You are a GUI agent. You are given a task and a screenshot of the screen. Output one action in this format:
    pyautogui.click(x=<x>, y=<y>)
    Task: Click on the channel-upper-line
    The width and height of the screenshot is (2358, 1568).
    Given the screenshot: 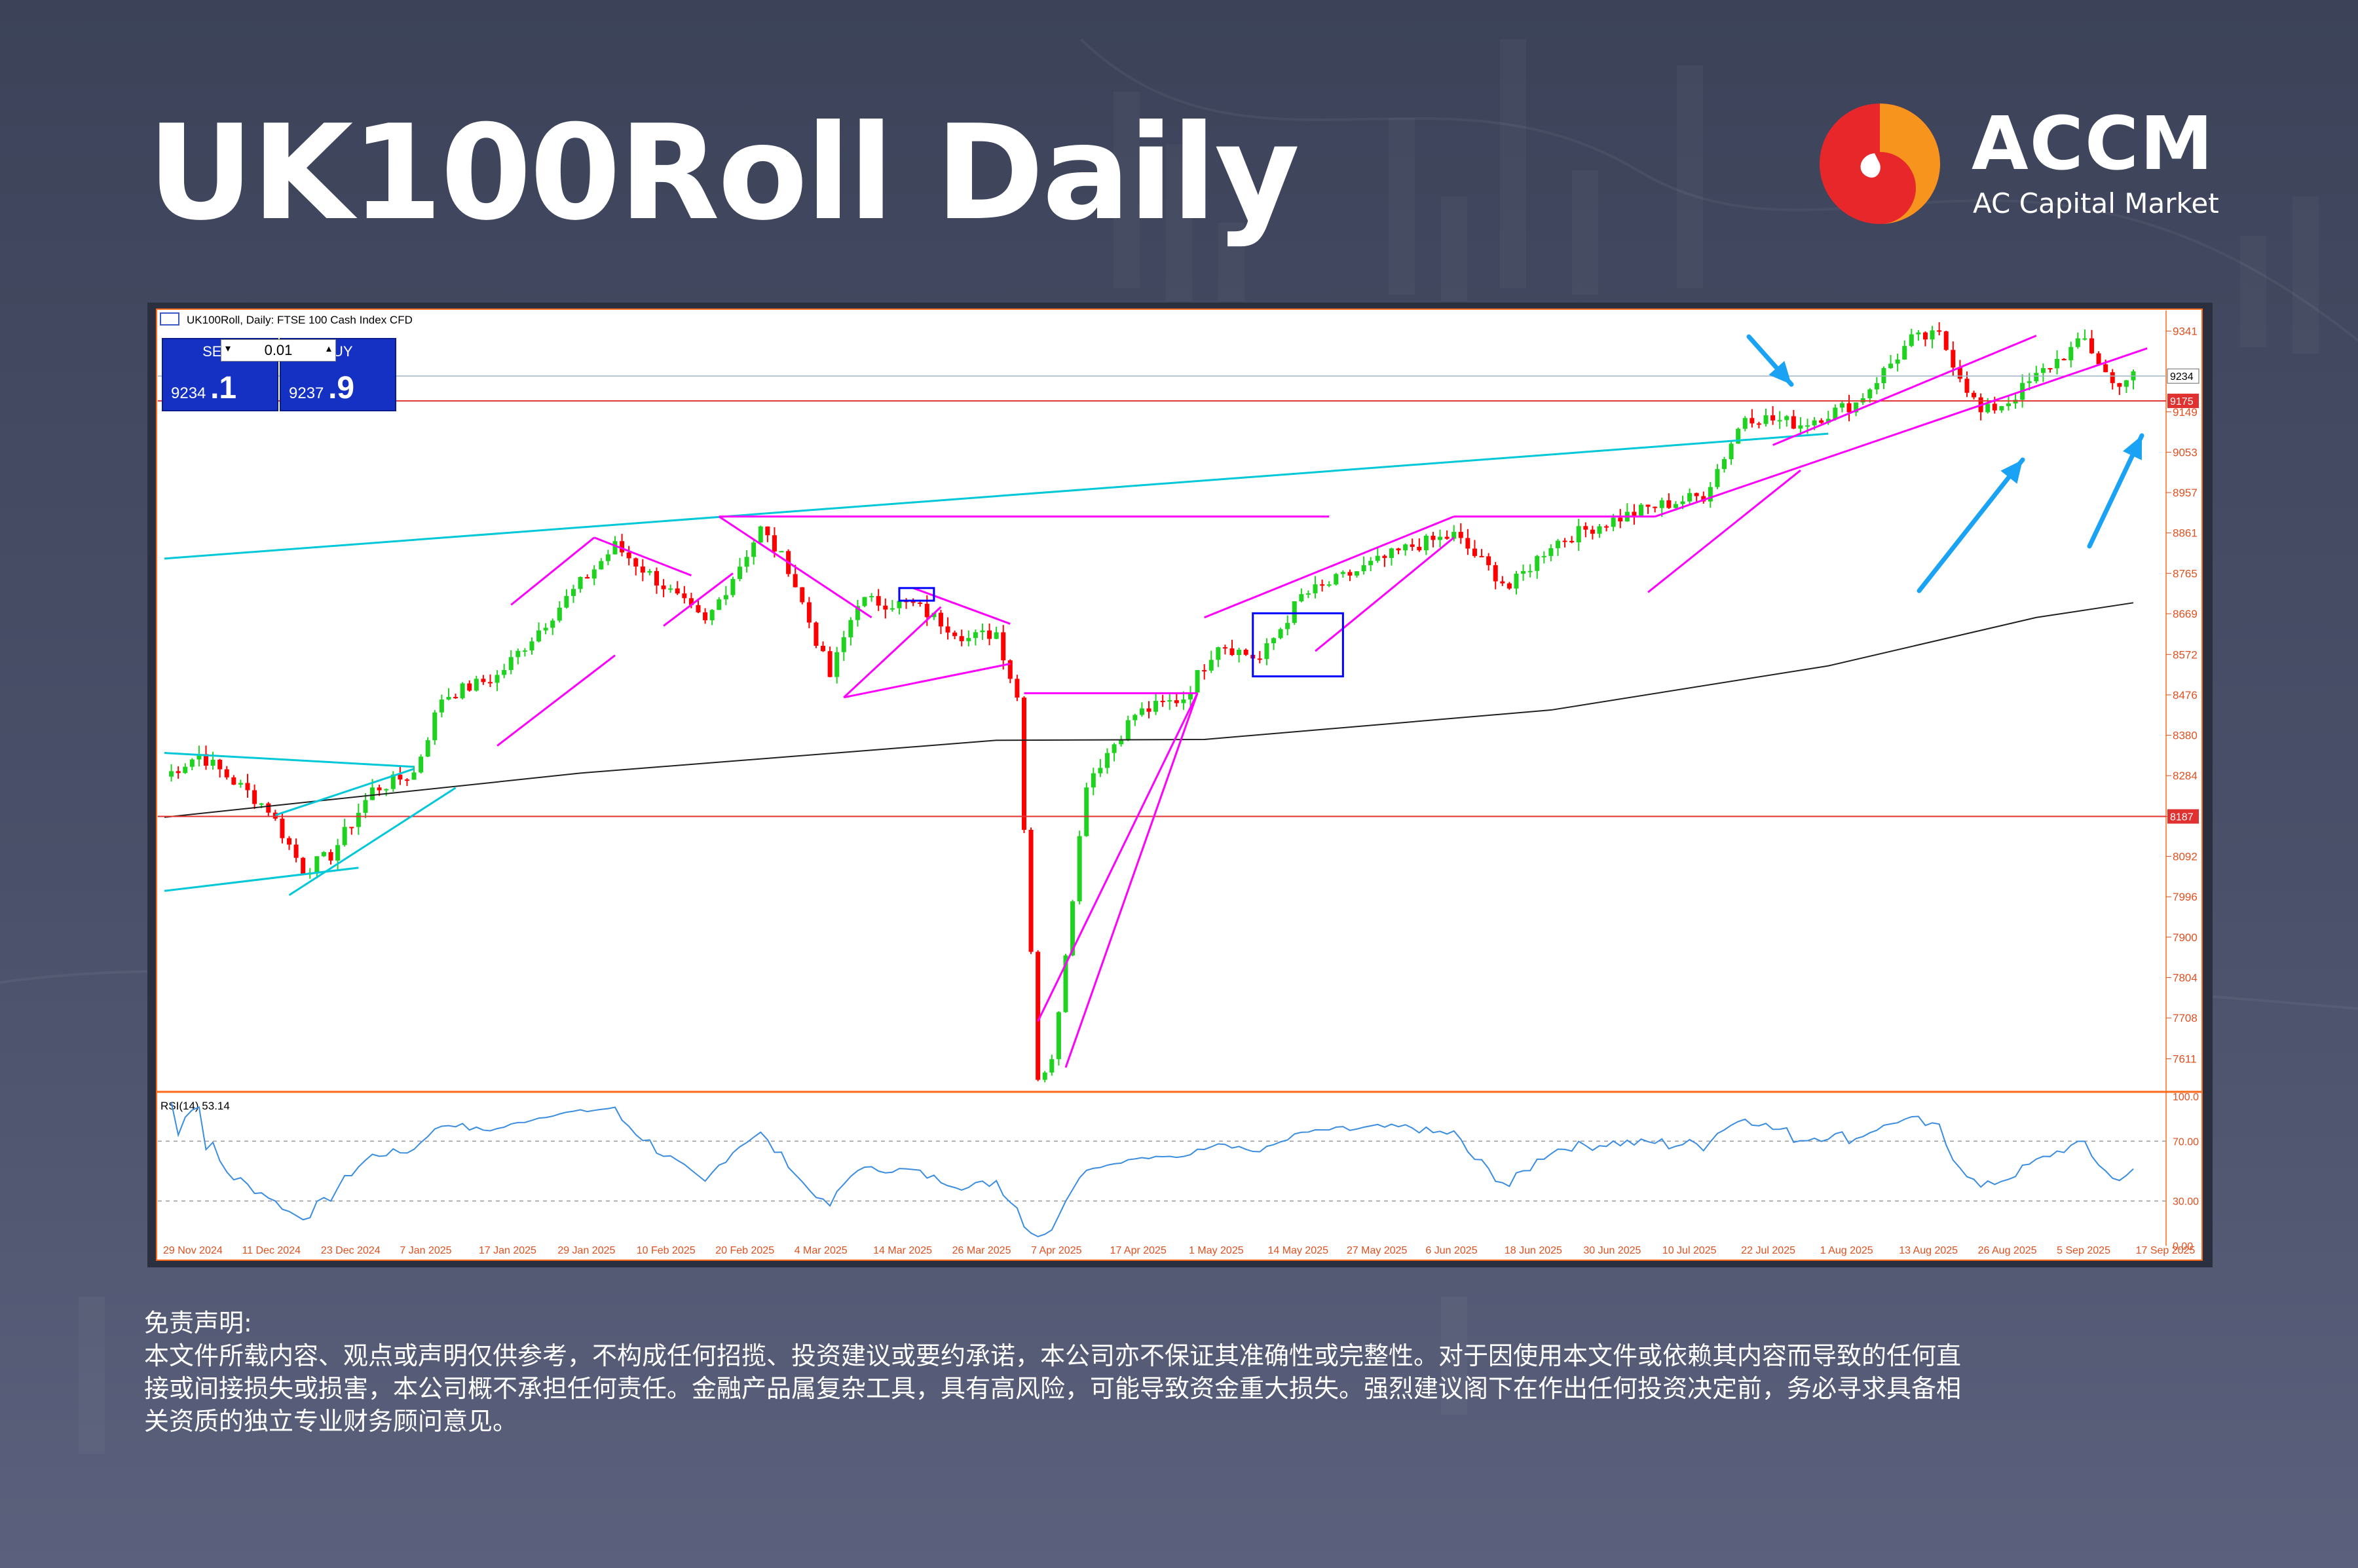 What is the action you would take?
    pyautogui.click(x=997, y=496)
    